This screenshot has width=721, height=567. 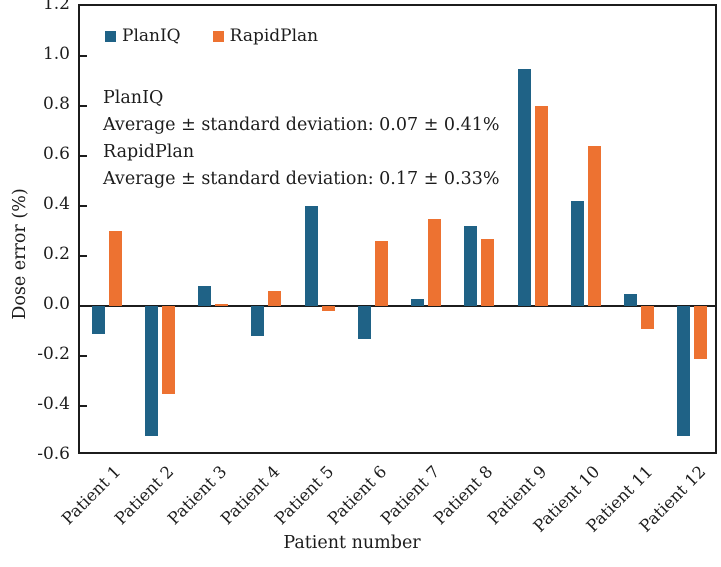 I want to click on legend-item-planiq: PlanIQ, so click(x=143, y=36).